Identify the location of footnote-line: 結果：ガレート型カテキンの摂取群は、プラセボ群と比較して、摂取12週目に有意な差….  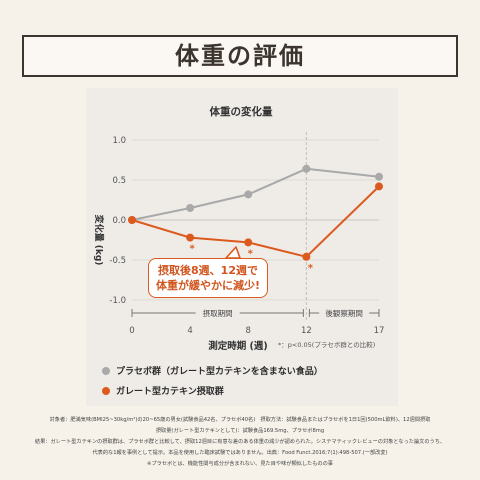
(240, 442).